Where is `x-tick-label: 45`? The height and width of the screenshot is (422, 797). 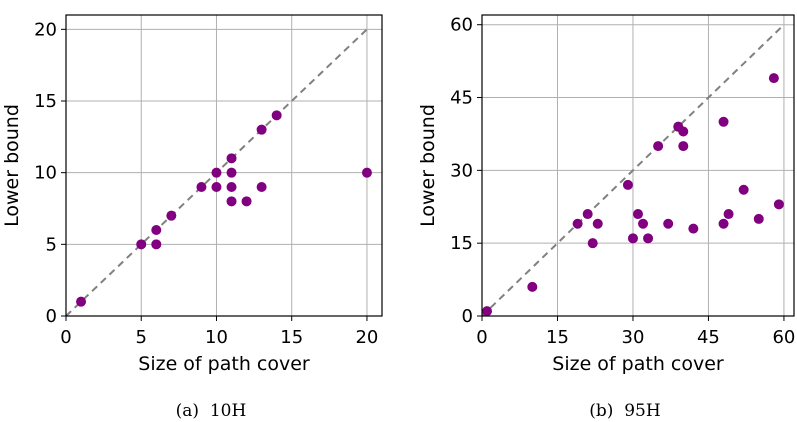 x-tick-label: 45 is located at coordinates (708, 337).